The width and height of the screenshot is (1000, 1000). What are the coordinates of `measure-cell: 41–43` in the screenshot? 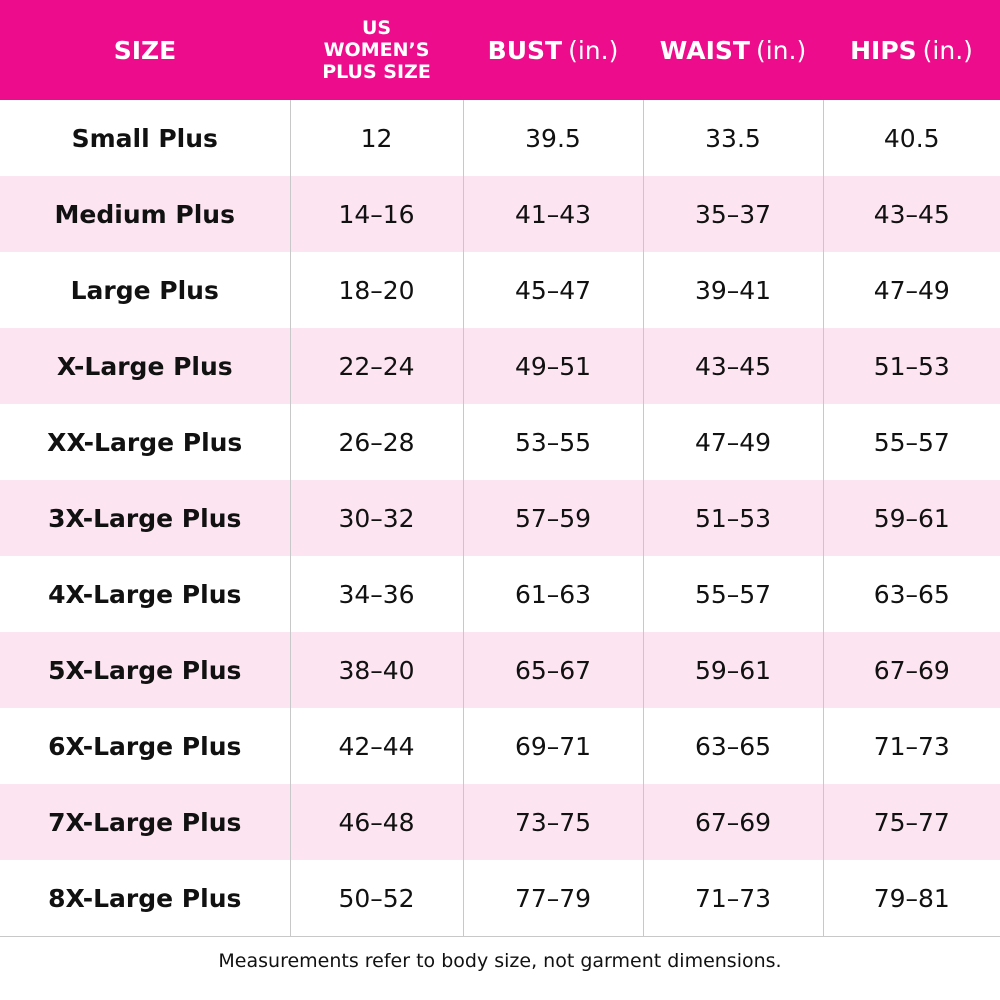 It's located at (553, 214).